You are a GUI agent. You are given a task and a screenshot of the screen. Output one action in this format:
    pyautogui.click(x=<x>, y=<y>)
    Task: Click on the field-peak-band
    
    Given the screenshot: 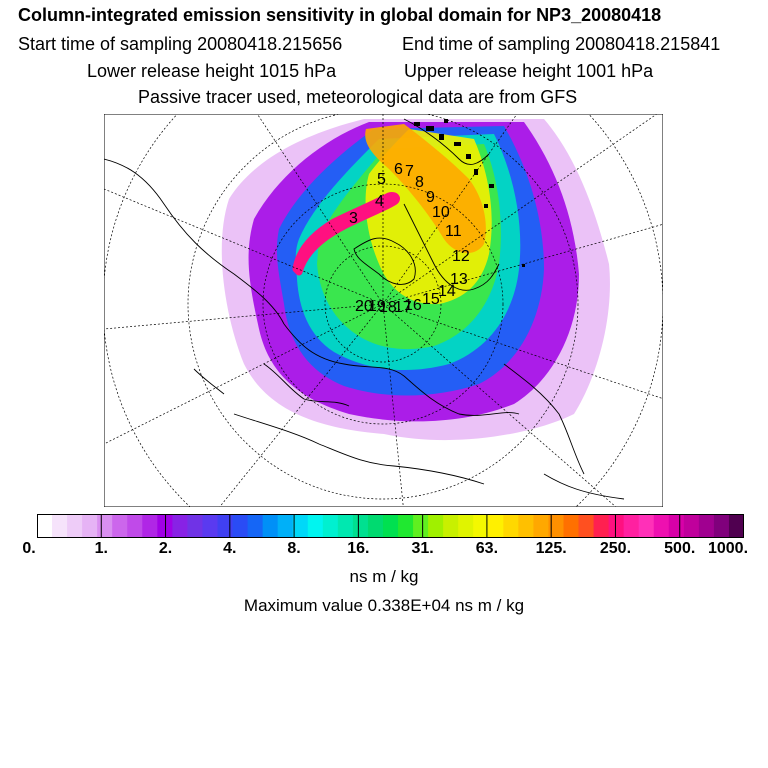 What is the action you would take?
    pyautogui.click(x=346, y=234)
    